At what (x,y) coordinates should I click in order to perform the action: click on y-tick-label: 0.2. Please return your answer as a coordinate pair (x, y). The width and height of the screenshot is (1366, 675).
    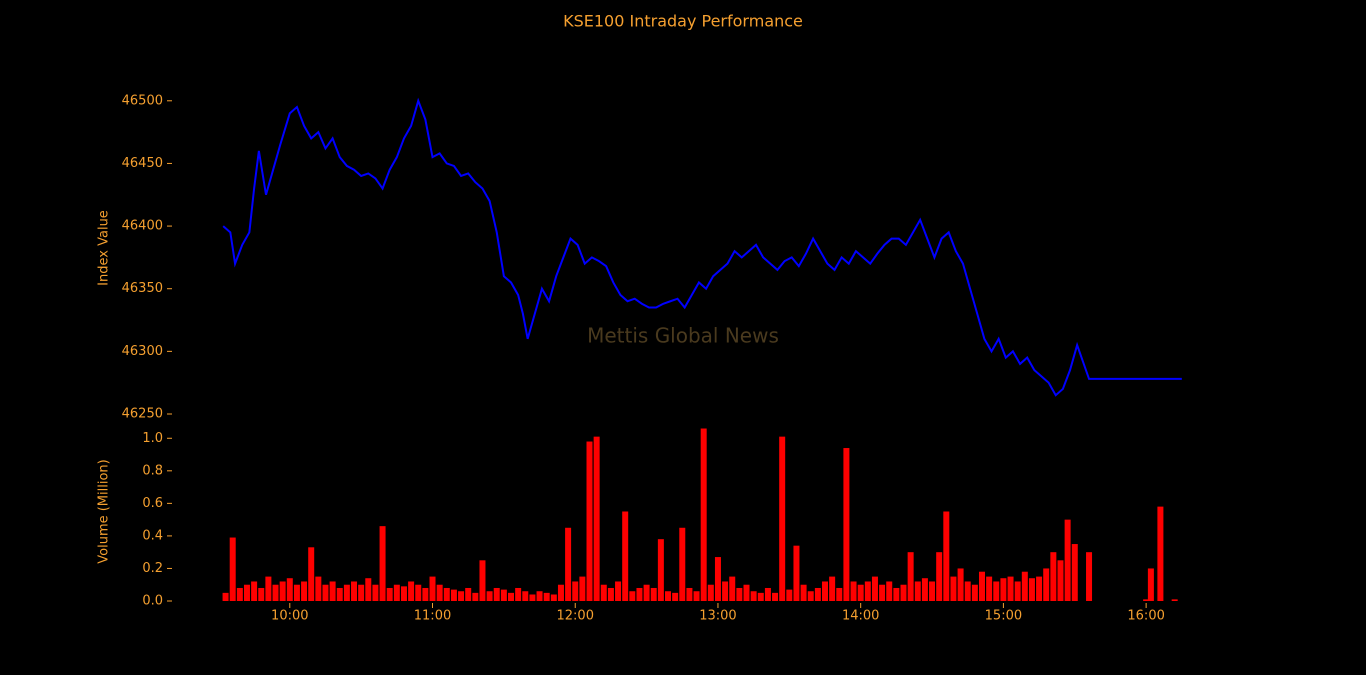
    Looking at the image, I should click on (152, 568).